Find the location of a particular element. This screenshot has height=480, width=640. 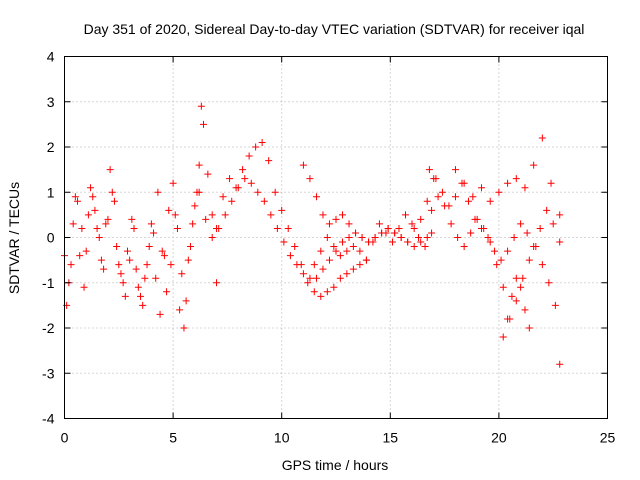

series-track-i is located at coordinates (507, 176).